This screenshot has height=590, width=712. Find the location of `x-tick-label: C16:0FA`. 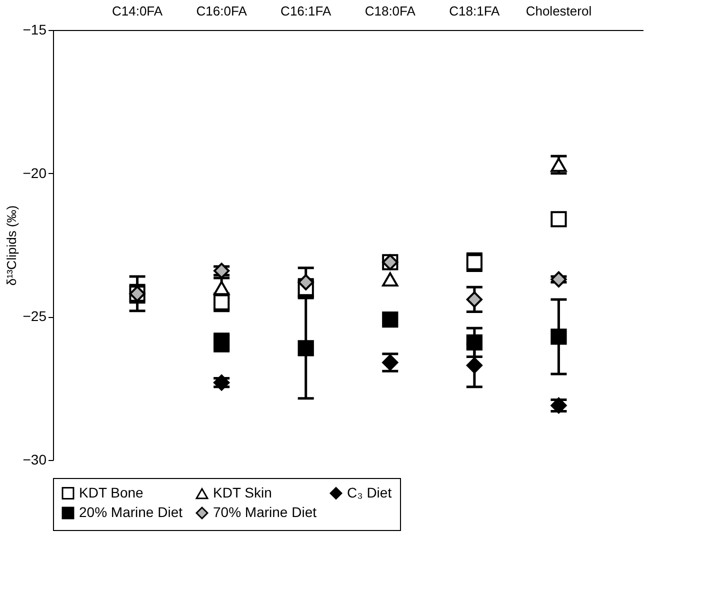

x-tick-label: C16:0FA is located at coordinates (222, 11).